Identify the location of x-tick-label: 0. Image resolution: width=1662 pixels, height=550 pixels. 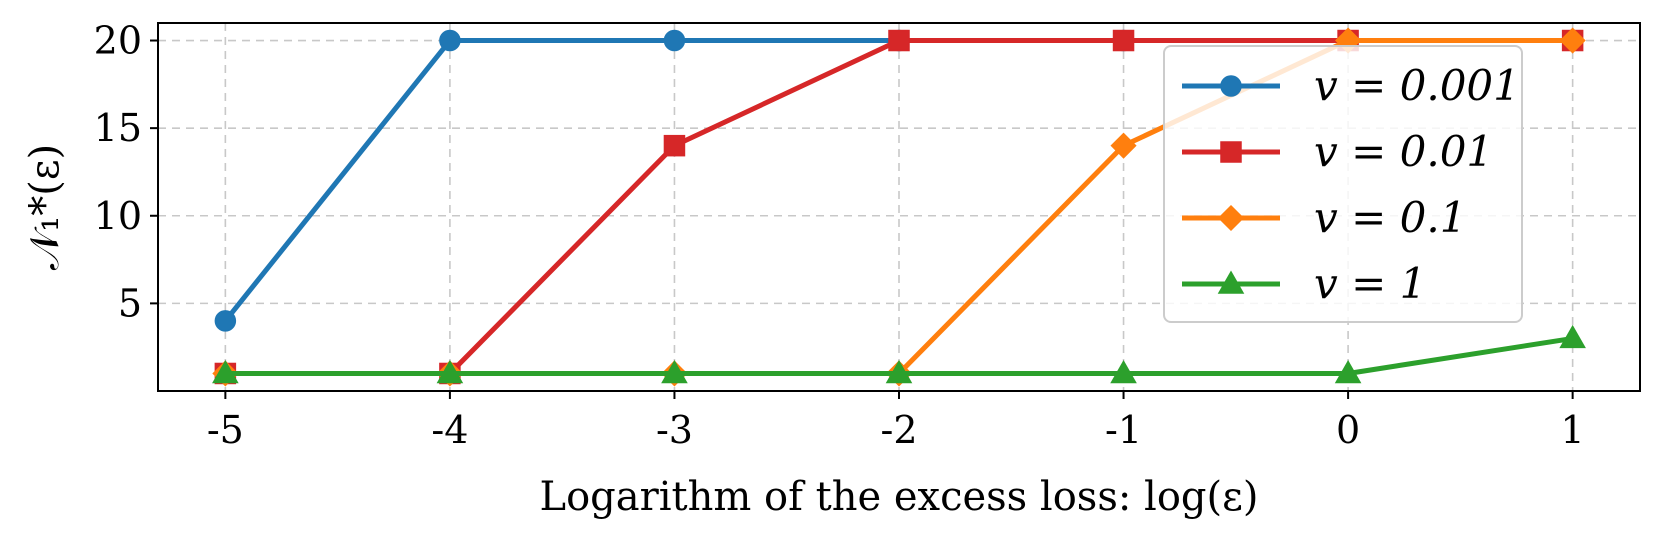
(1348, 430).